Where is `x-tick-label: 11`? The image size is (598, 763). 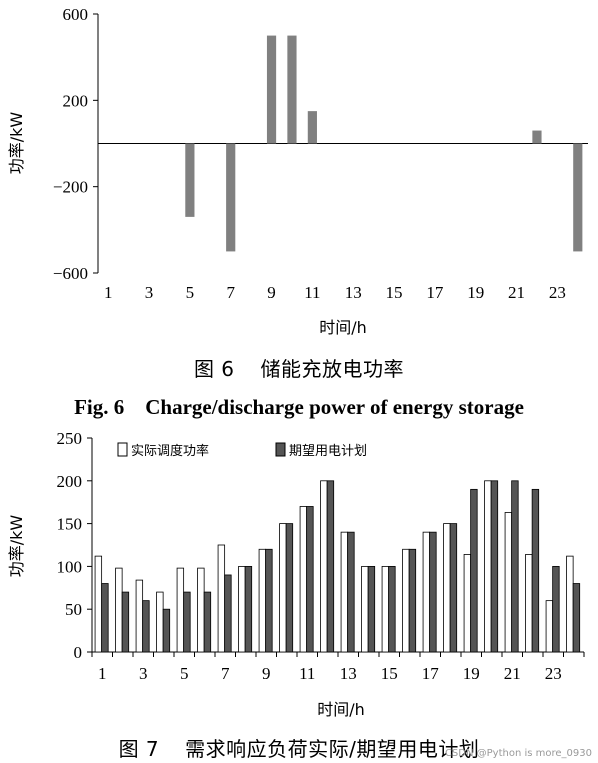
x-tick-label: 11 is located at coordinates (307, 673).